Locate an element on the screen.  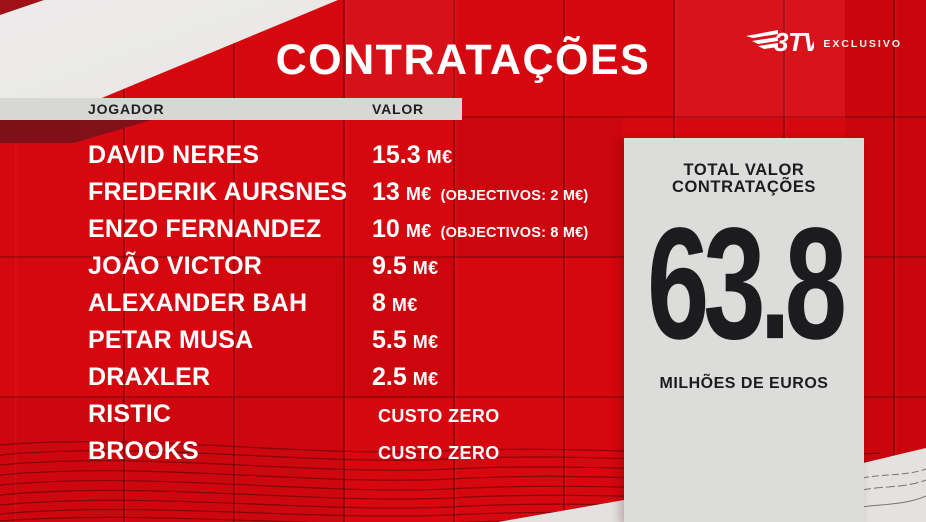
player-name: BROOKS is located at coordinates (143, 451).